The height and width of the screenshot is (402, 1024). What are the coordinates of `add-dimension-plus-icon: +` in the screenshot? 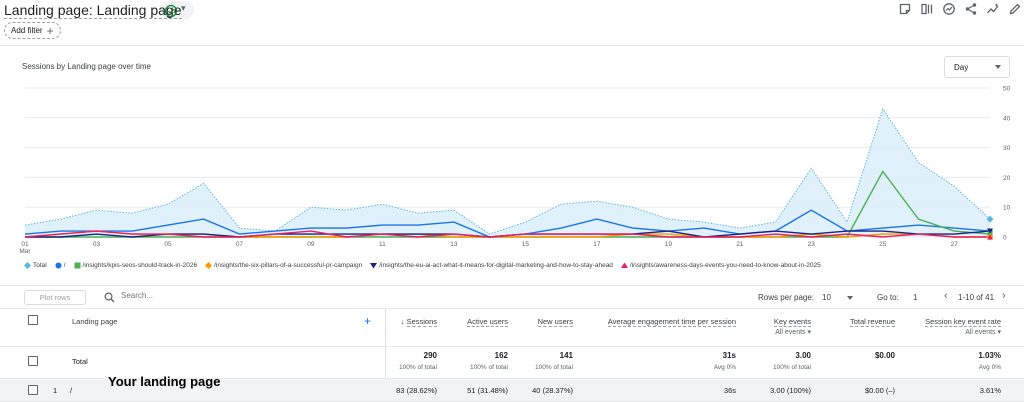 It's located at (368, 321).